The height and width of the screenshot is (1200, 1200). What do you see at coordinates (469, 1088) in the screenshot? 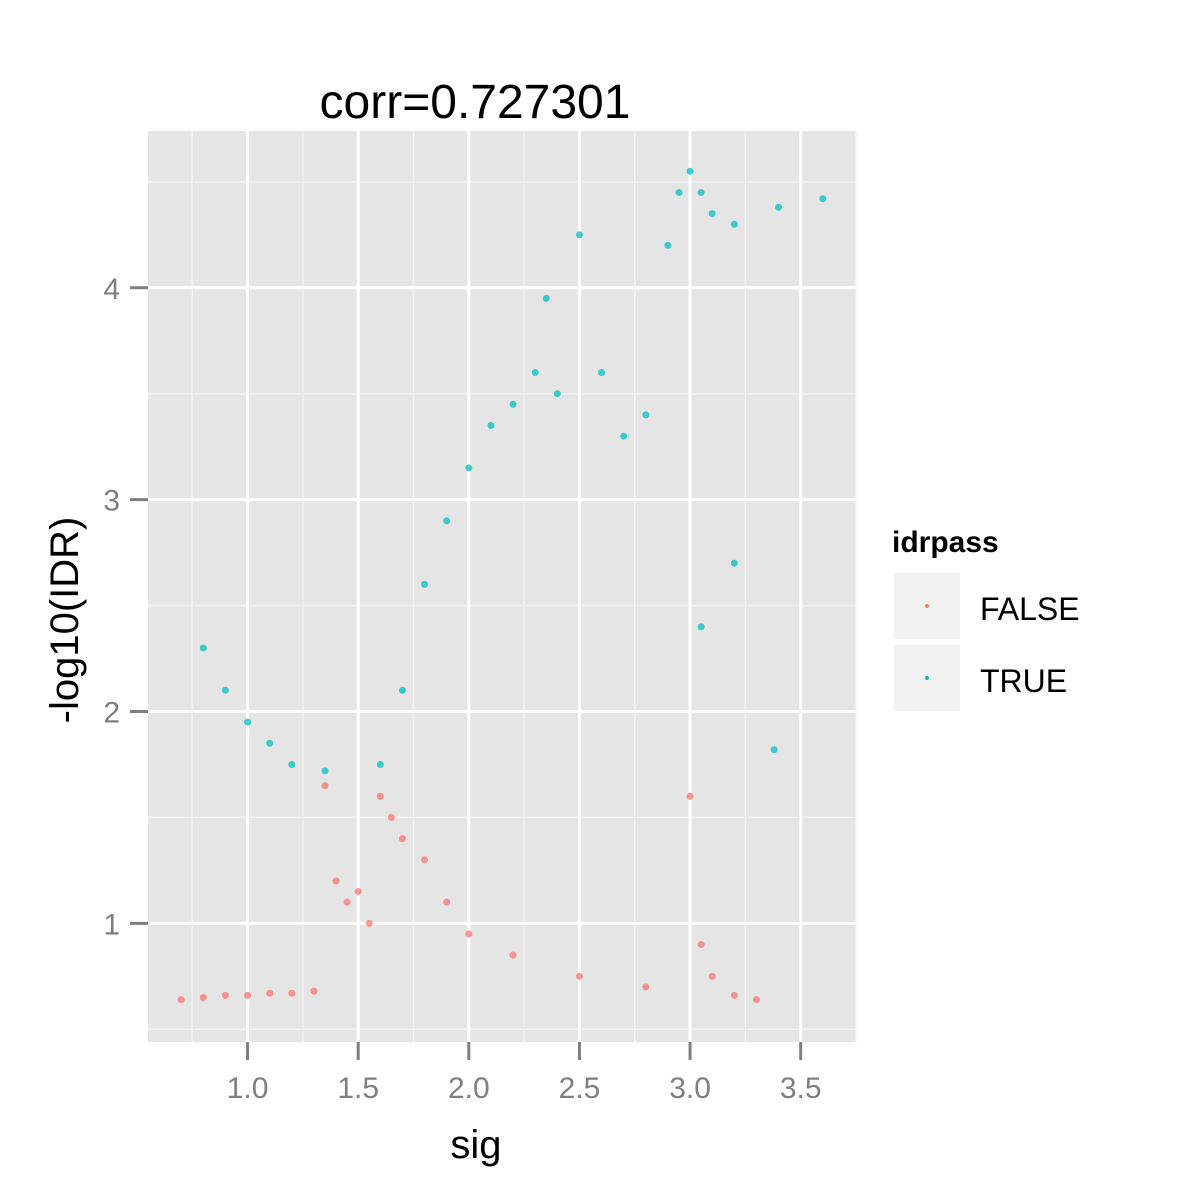
I see `x-tick-label: 2.0` at bounding box center [469, 1088].